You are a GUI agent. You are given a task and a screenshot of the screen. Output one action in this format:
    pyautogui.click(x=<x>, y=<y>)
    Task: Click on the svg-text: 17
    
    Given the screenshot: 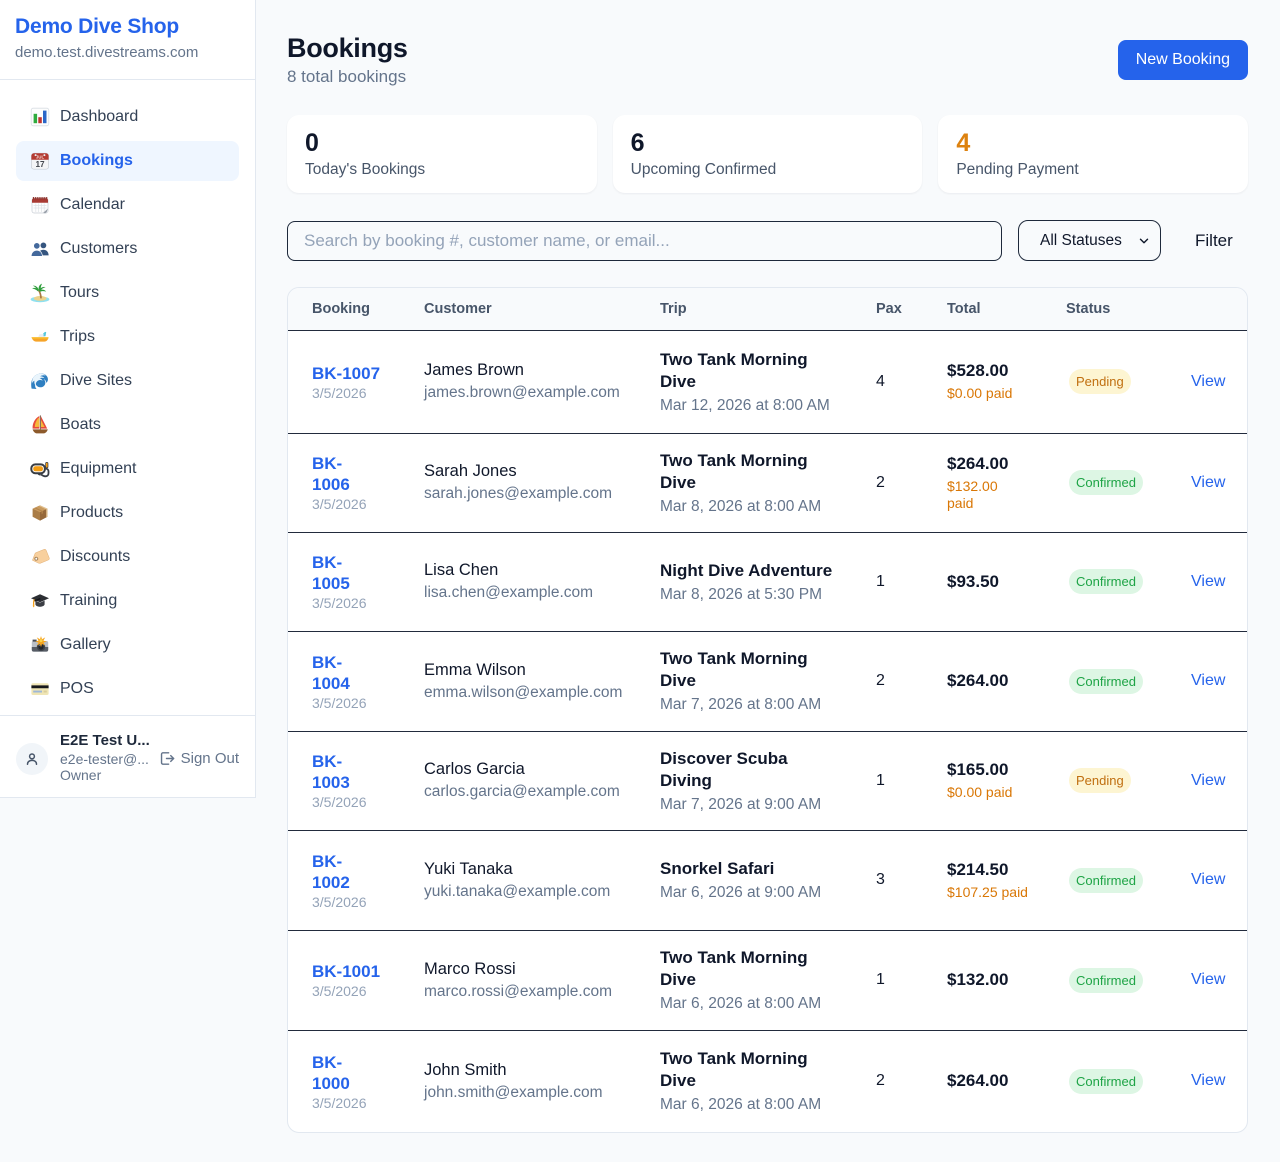 What is the action you would take?
    pyautogui.click(x=40, y=164)
    